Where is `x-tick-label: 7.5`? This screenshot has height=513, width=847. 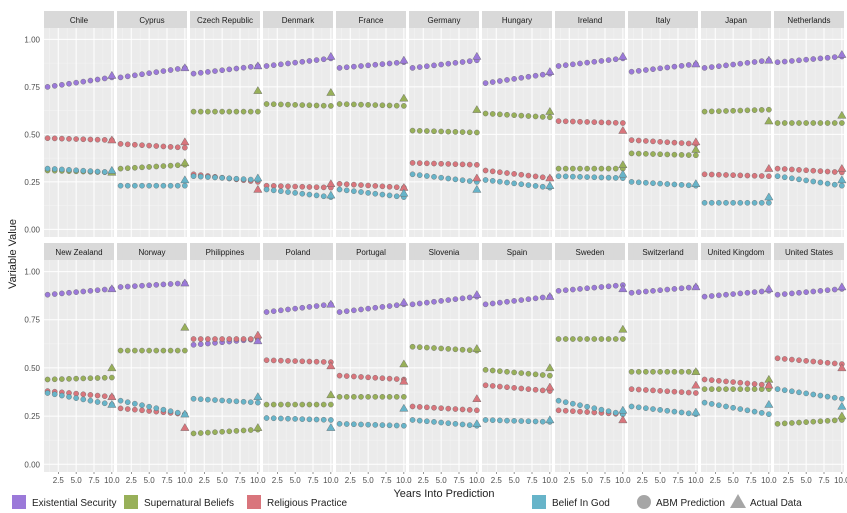
x-tick-label: 7.5 is located at coordinates (167, 480).